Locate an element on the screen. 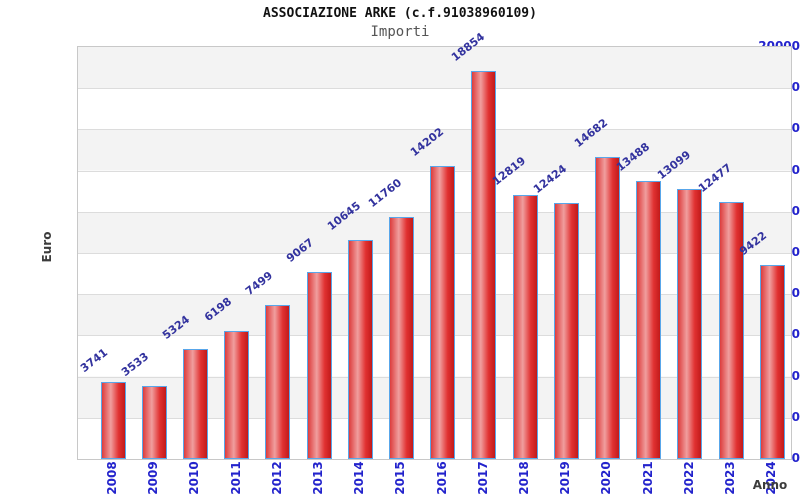  bar-2020 is located at coordinates (607, 307).